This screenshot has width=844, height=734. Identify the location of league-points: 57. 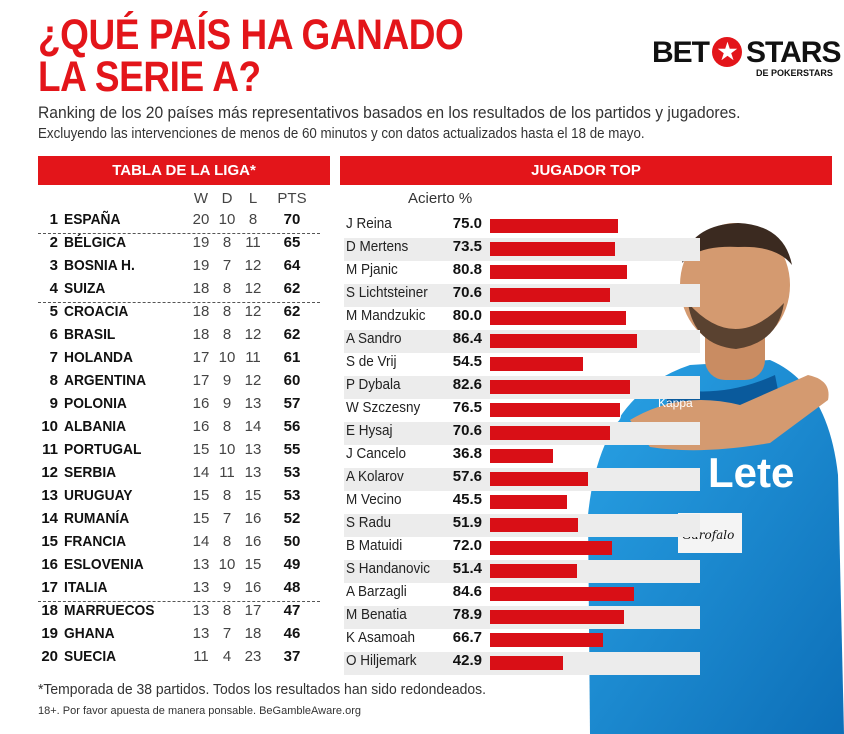
(292, 403).